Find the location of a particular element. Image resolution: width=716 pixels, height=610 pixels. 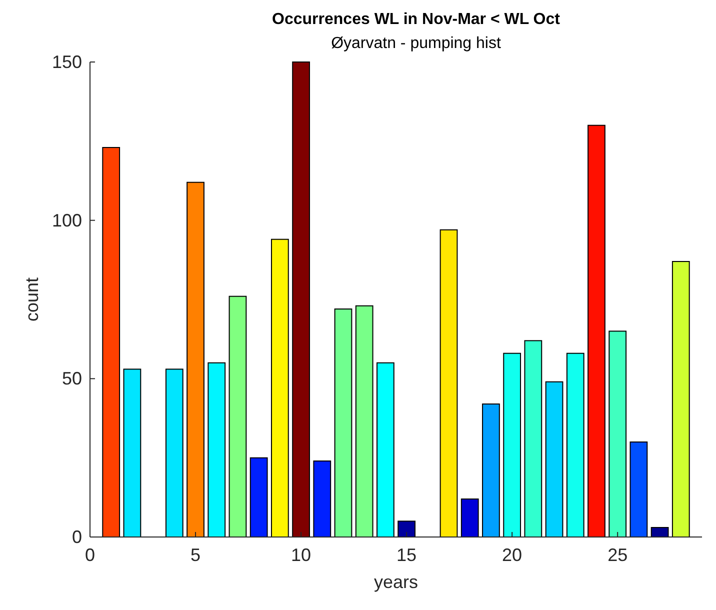

y-tick-label: 150 is located at coordinates (67, 62).